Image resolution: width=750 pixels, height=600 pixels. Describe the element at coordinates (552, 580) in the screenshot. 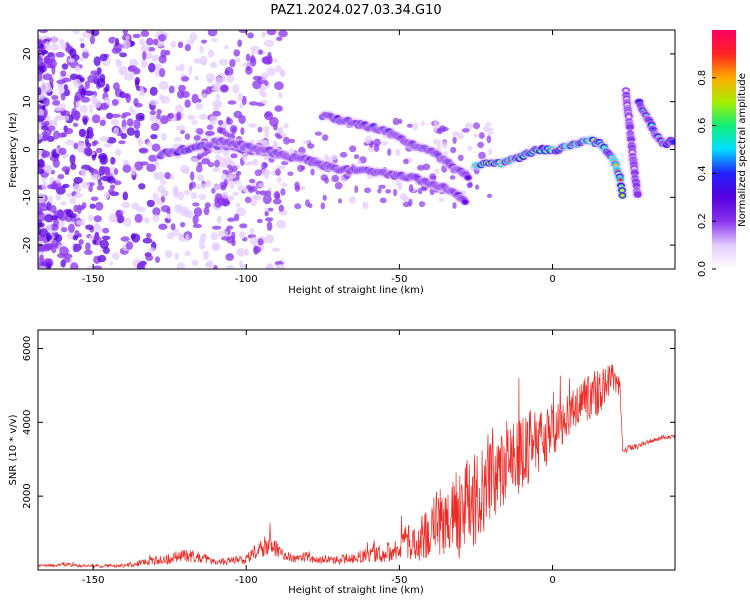

I see `snr-x-tick-label: 0` at that location.